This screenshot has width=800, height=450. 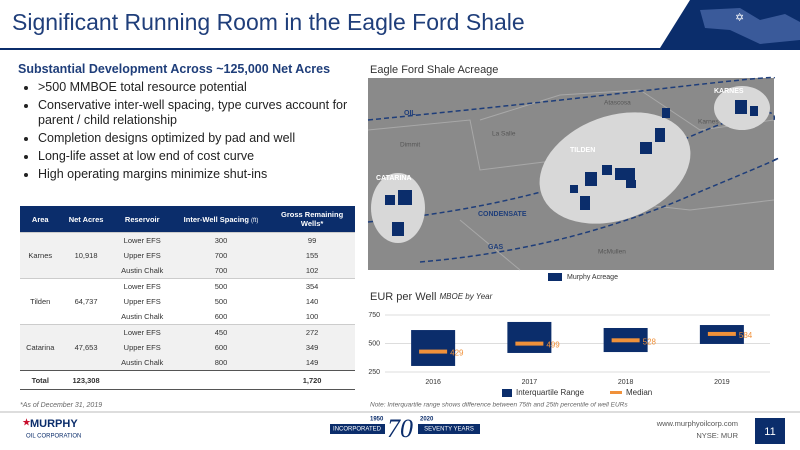 What do you see at coordinates (592, 277) in the screenshot?
I see `legend-label: Murphy Acreage` at bounding box center [592, 277].